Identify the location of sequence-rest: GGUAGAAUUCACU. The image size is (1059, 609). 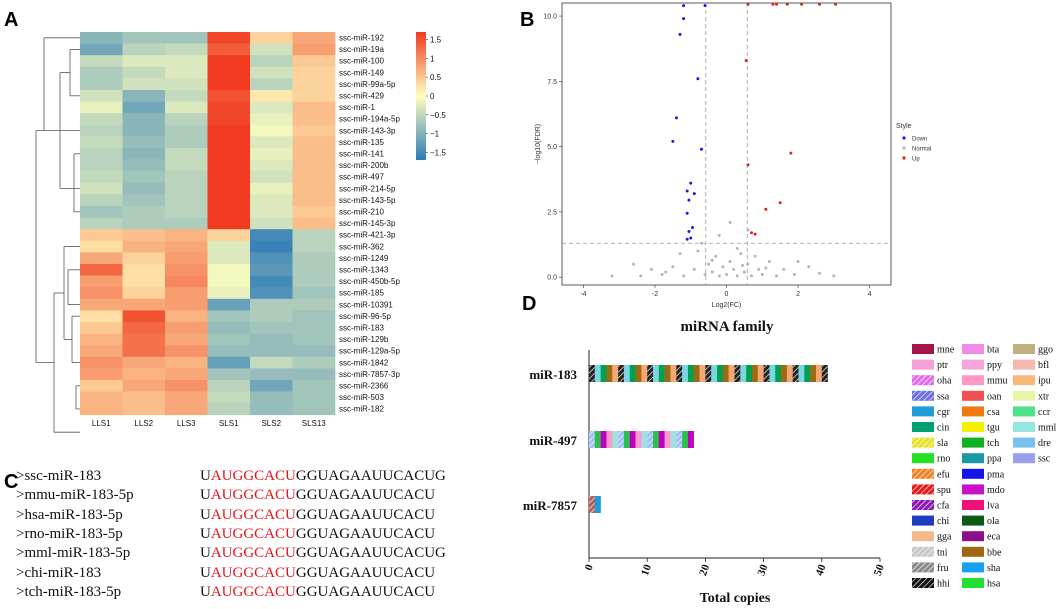
(365, 514).